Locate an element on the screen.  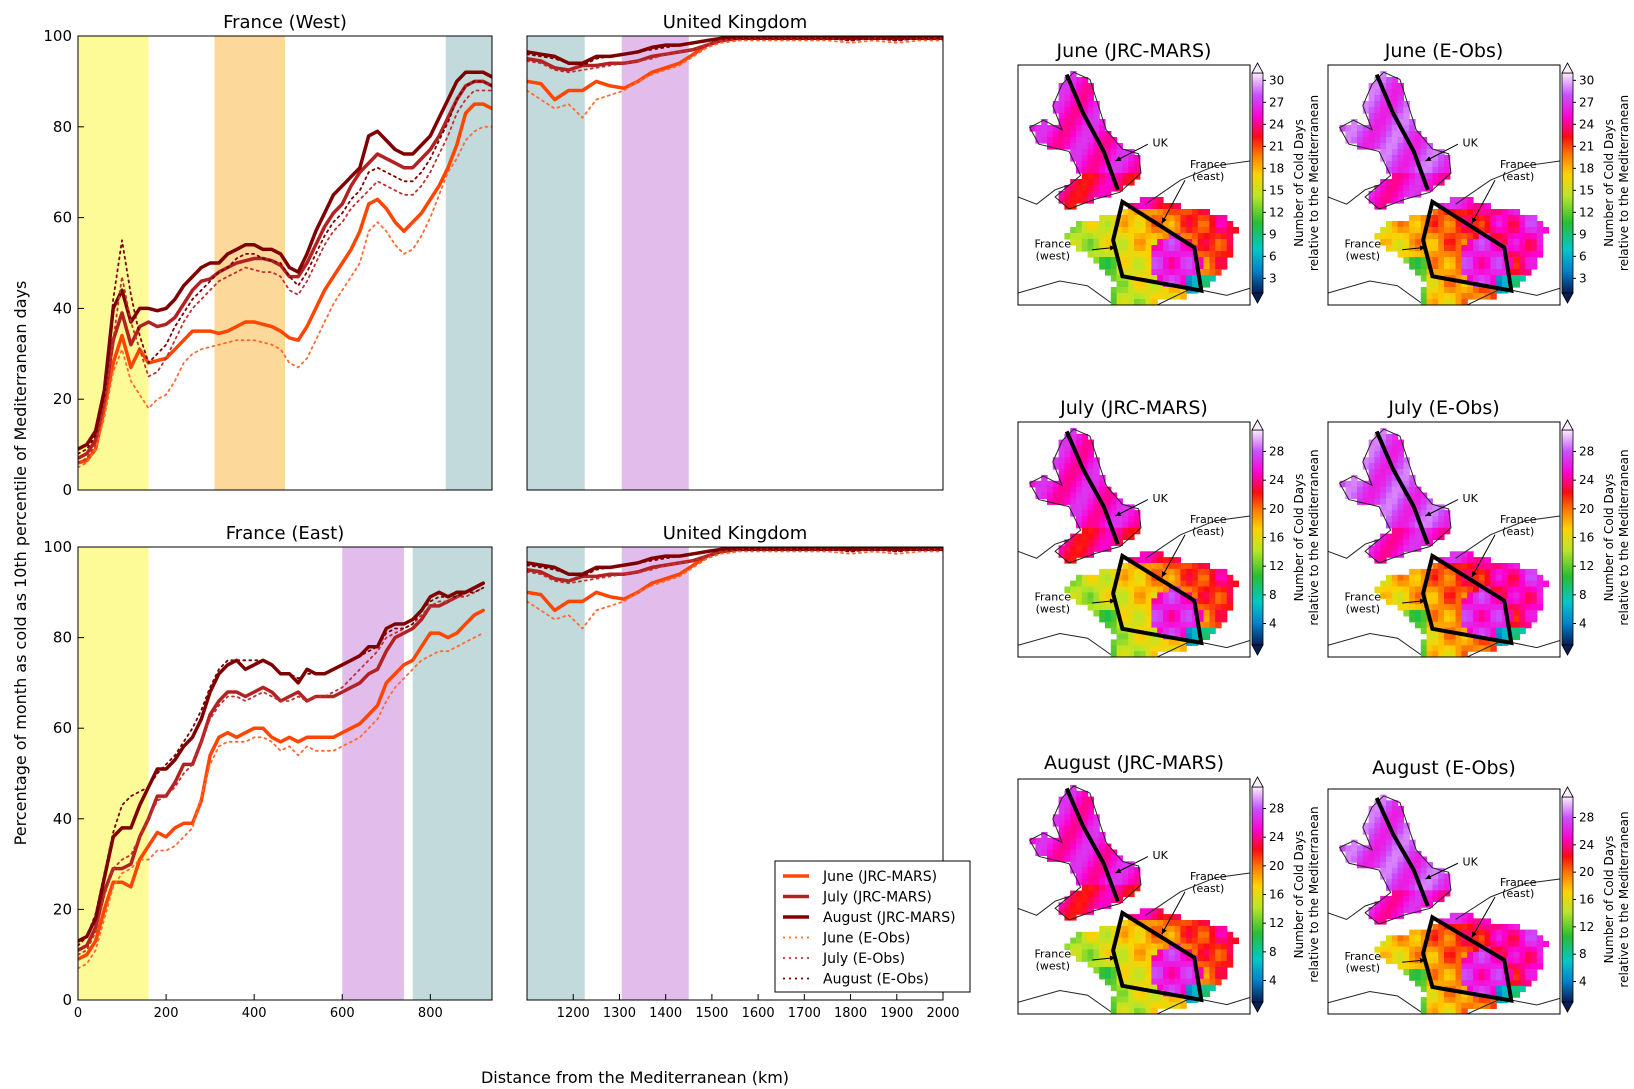
label-france-east: France is located at coordinates (1518, 164).